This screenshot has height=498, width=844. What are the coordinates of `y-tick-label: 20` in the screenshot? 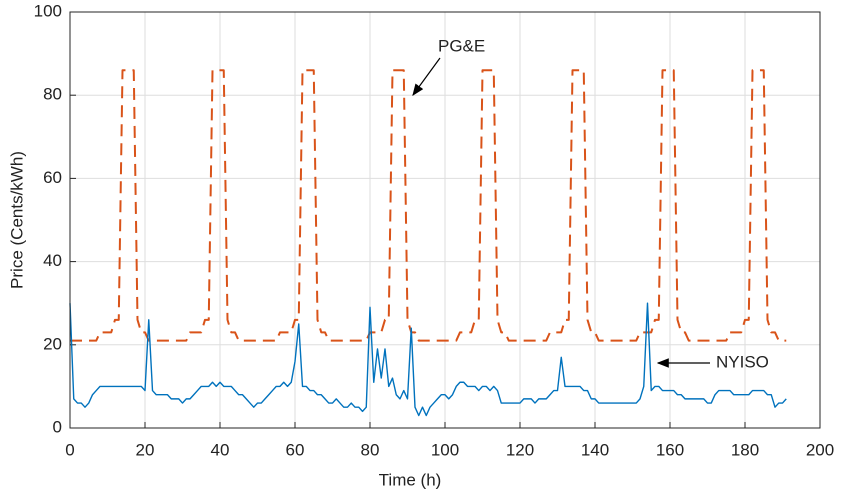 It's located at (52, 343).